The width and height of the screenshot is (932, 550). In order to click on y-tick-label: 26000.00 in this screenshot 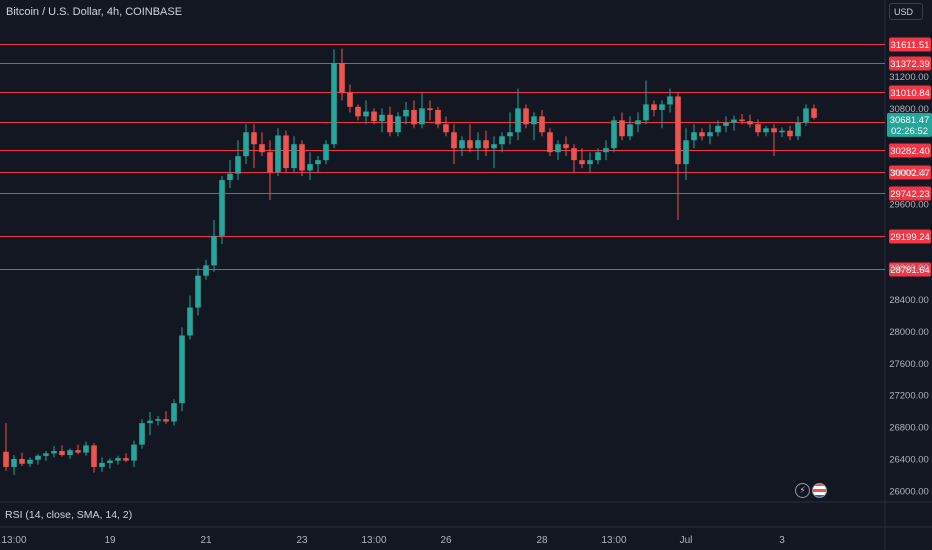, I will do `click(909, 491)`.